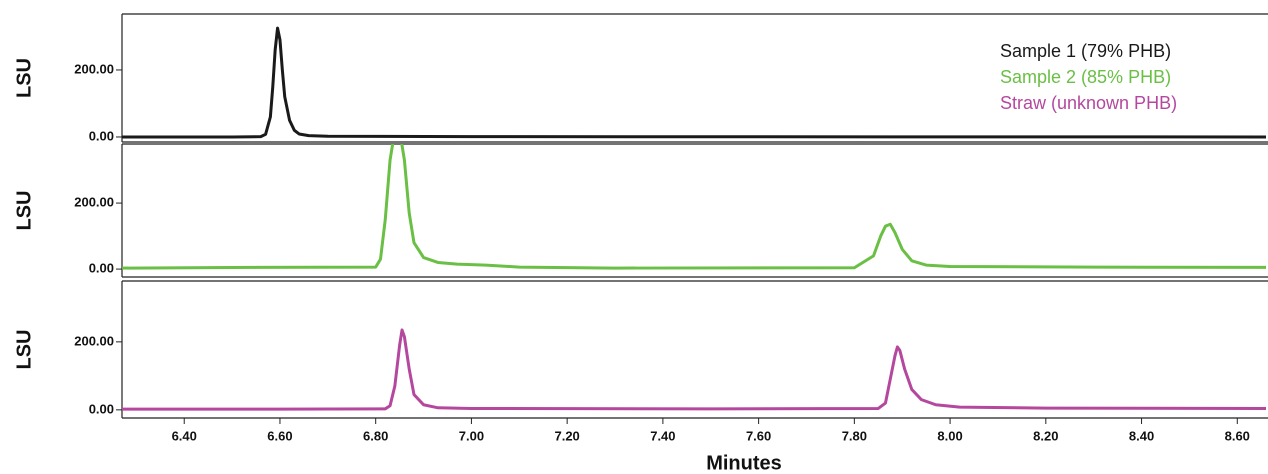 Image resolution: width=1268 pixels, height=474 pixels. Describe the element at coordinates (184, 435) in the screenshot. I see `x-tick-label: 6.40` at that location.